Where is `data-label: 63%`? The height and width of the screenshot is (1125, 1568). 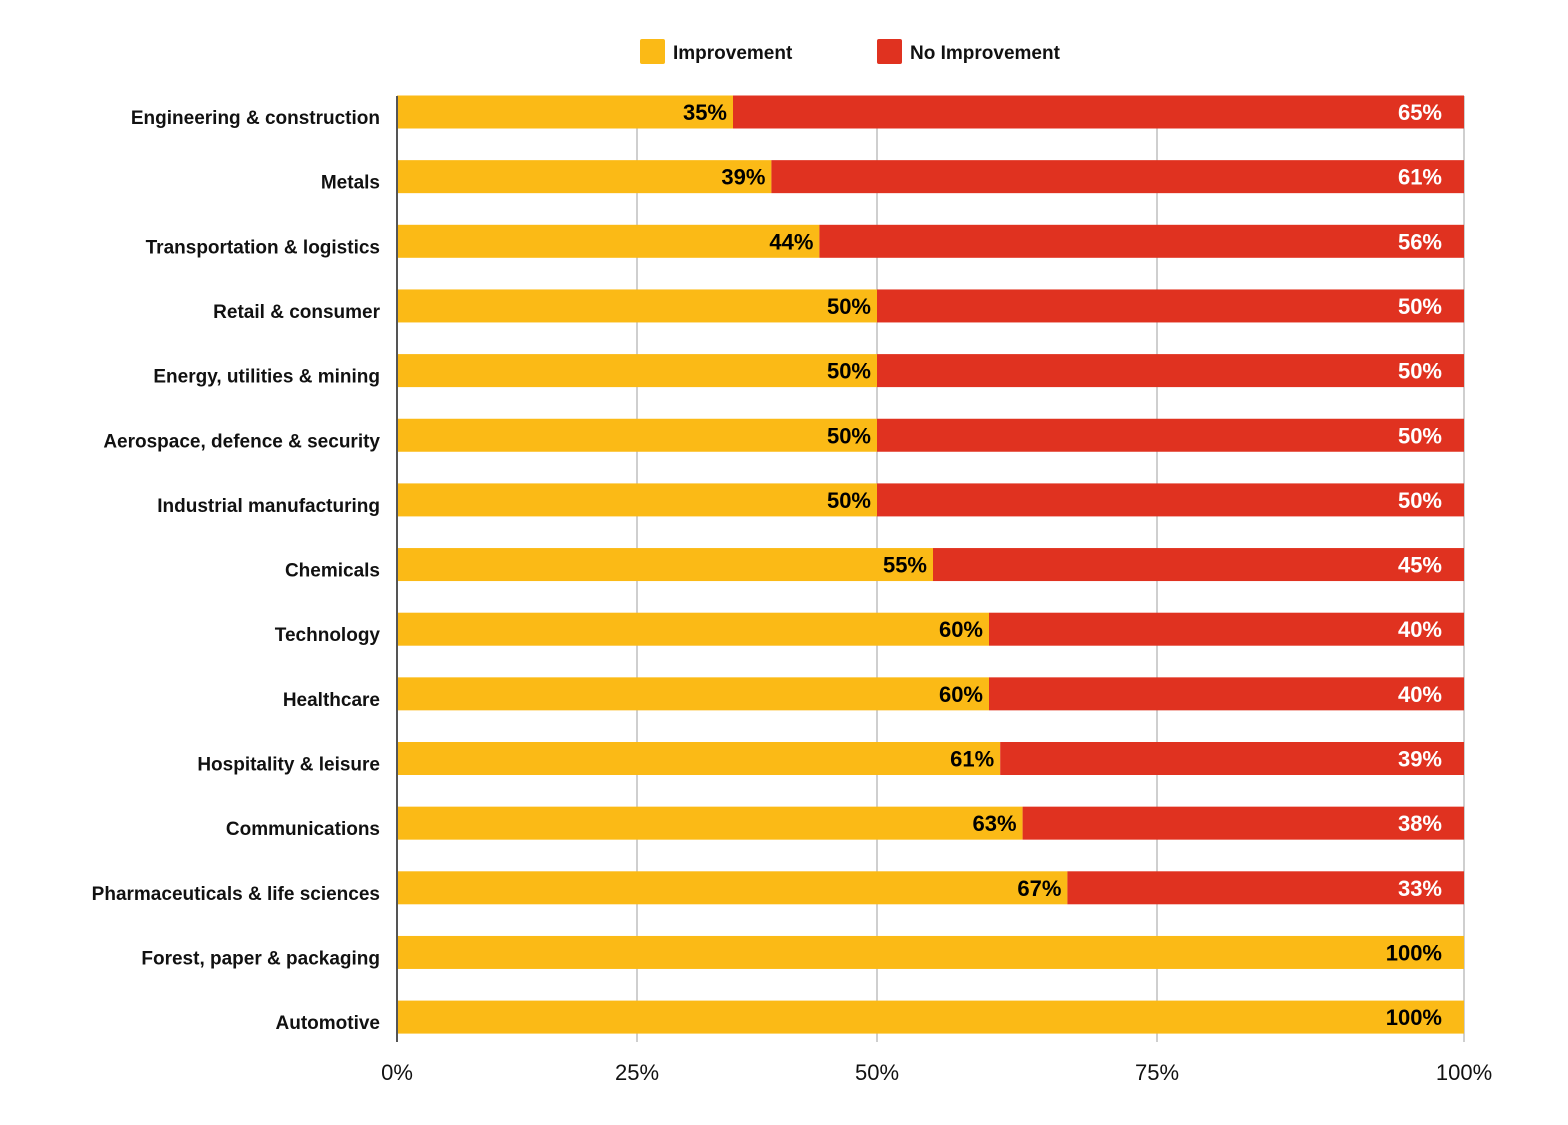 data-label: 63% is located at coordinates (995, 823).